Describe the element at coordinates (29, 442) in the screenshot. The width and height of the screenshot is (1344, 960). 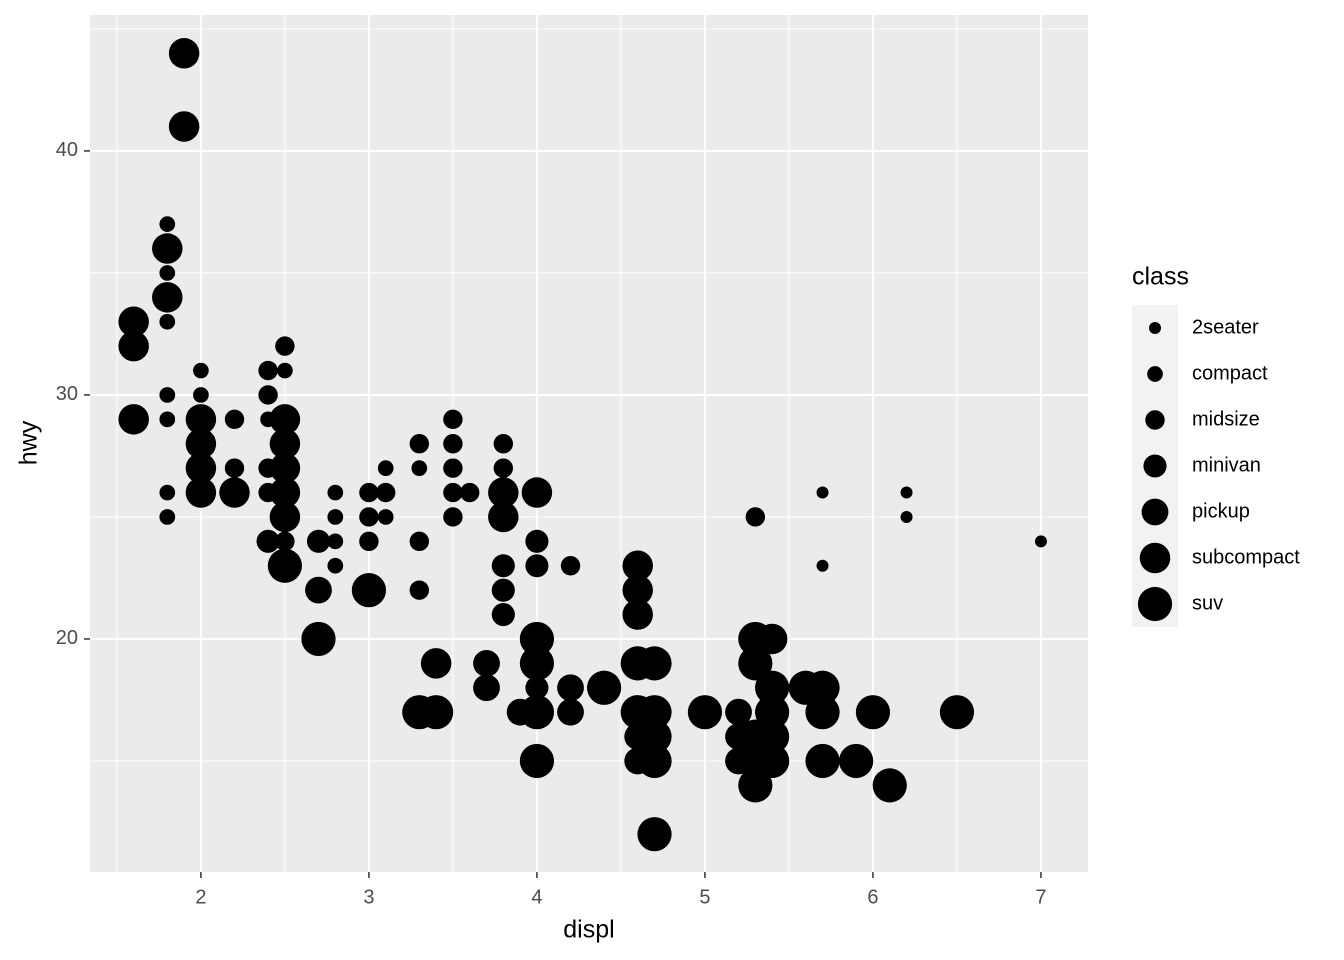
I see `y-axis-title: hwy` at that location.